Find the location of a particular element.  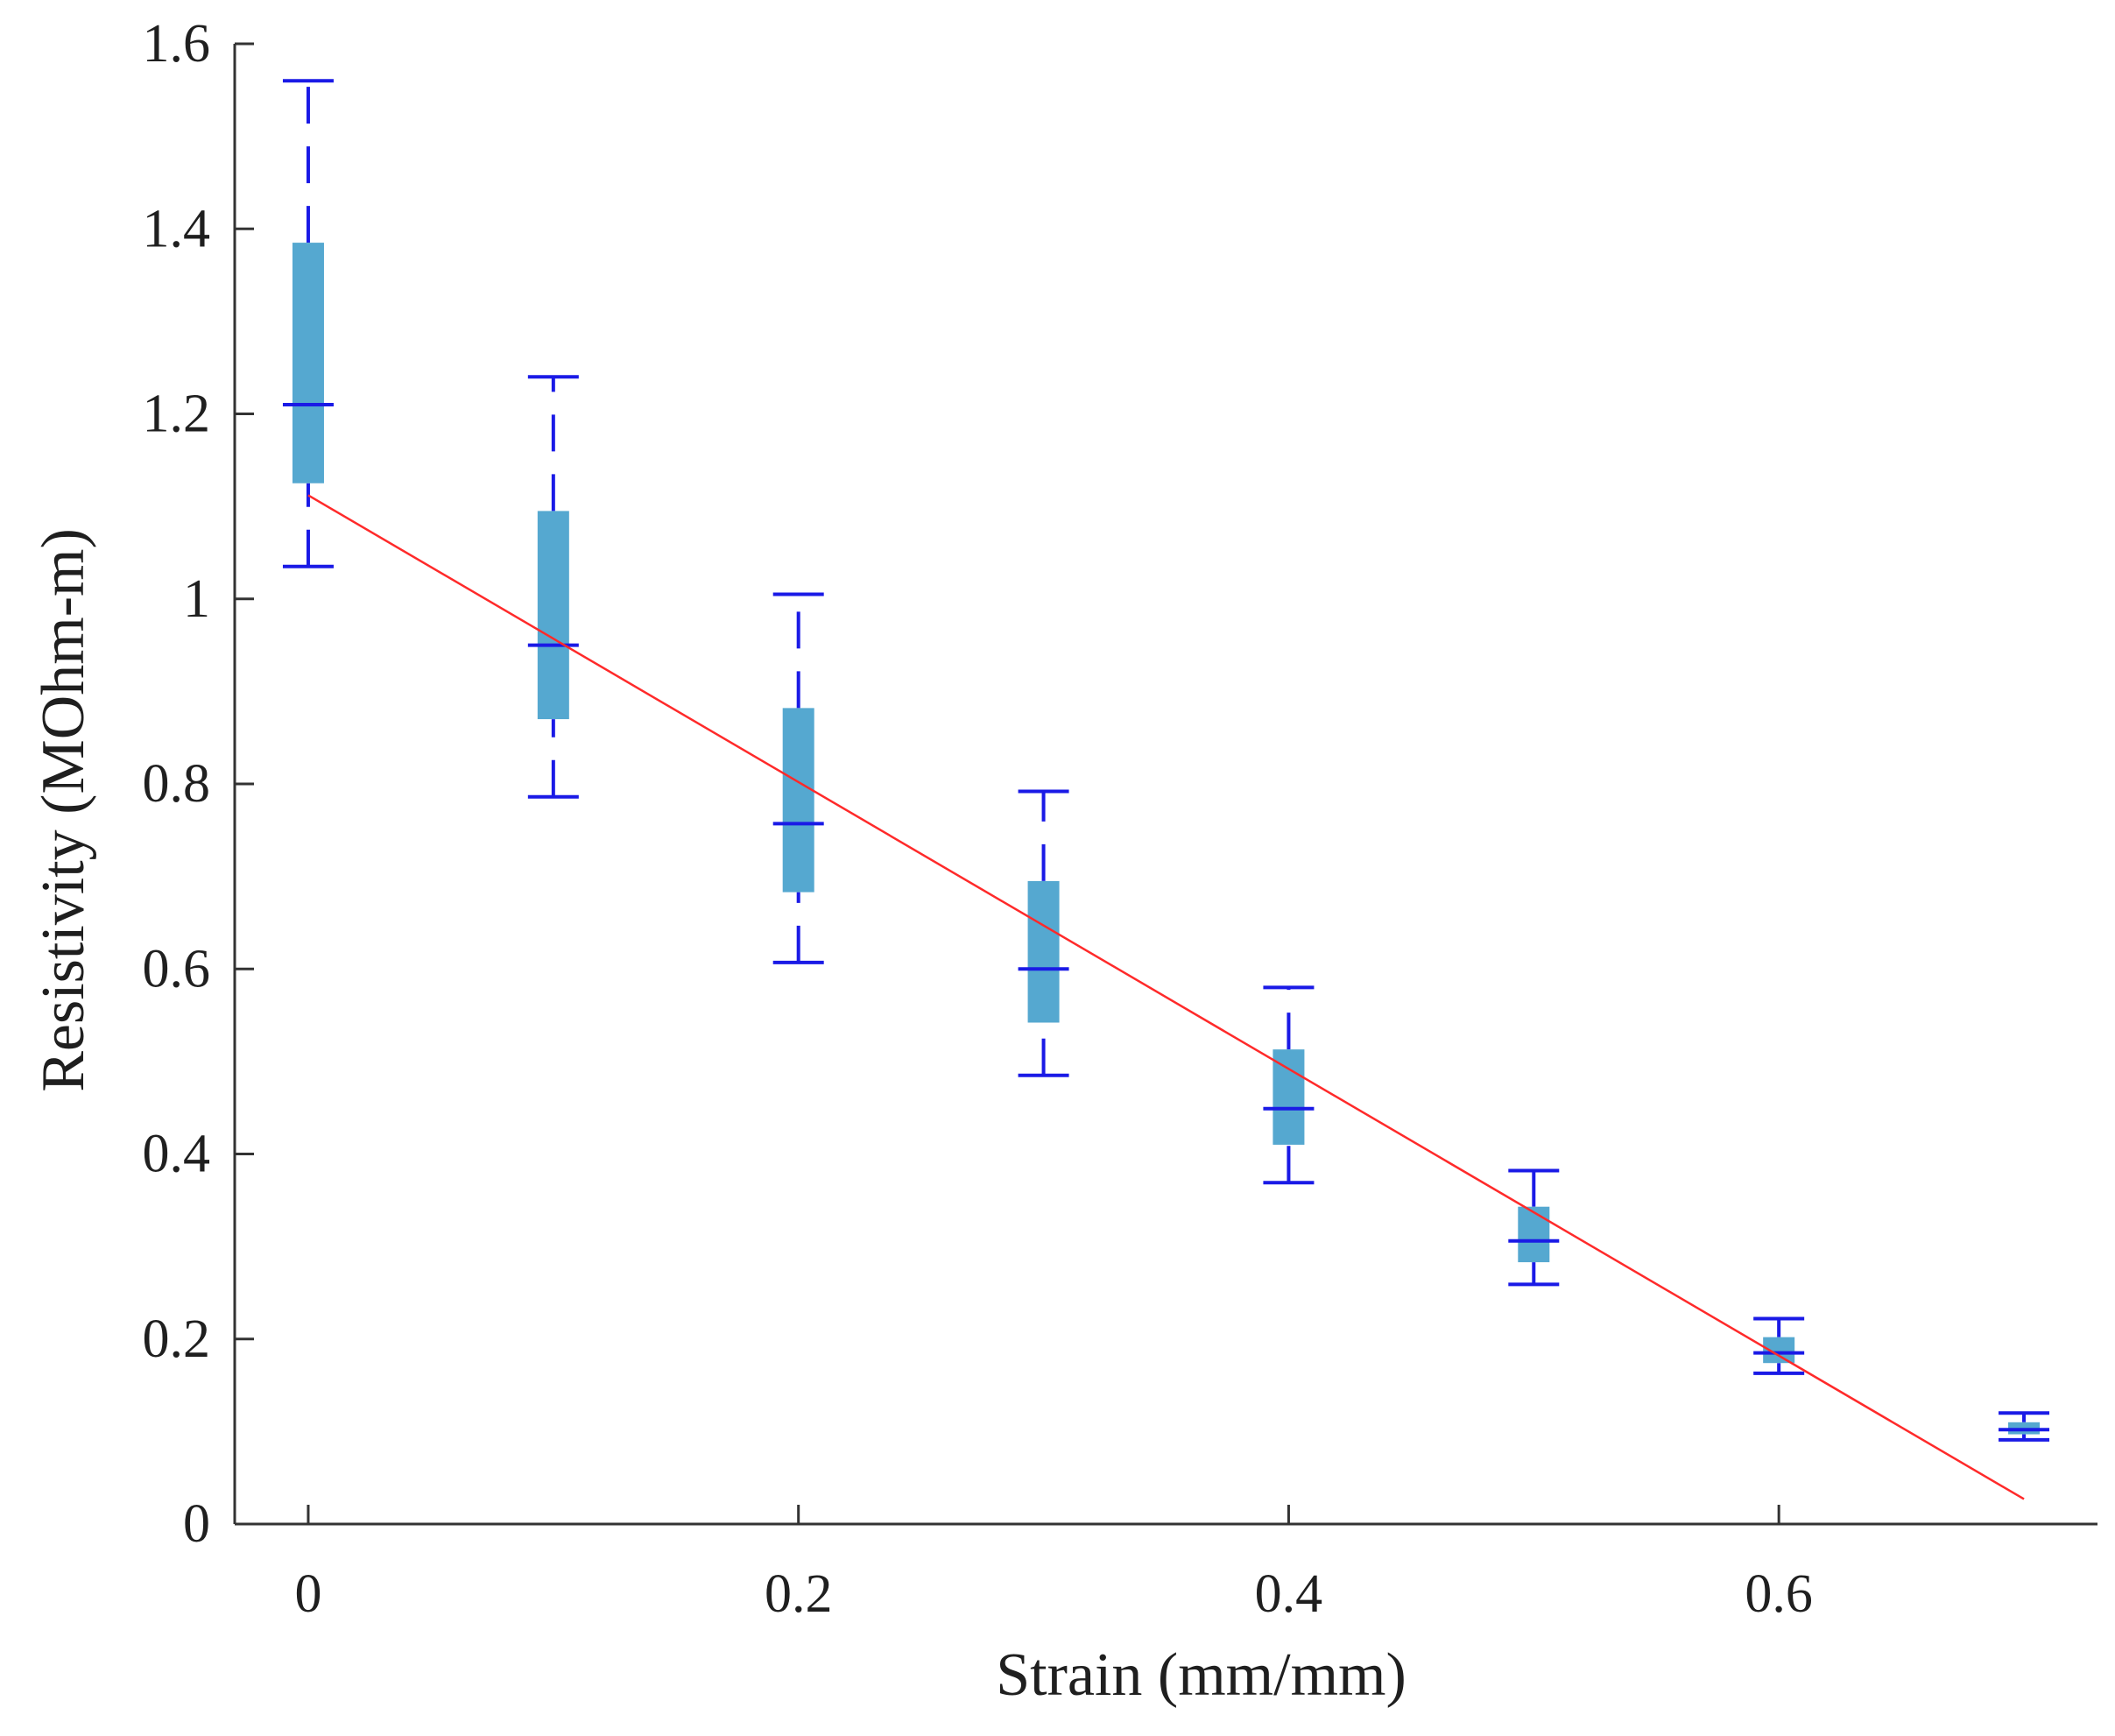

y-tick-label: 0 is located at coordinates (196, 1524).